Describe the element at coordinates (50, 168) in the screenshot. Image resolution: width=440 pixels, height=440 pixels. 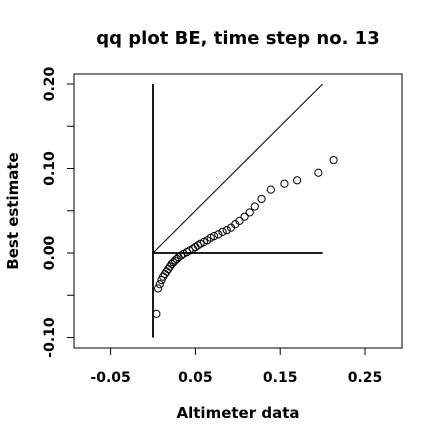
I see `y-tick-label: 0.10` at that location.